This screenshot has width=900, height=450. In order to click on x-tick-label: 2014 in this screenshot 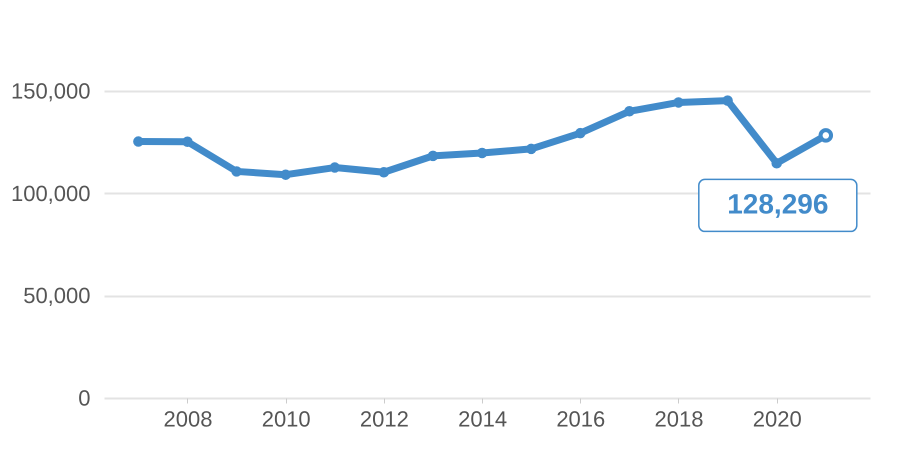, I will do `click(483, 419)`.